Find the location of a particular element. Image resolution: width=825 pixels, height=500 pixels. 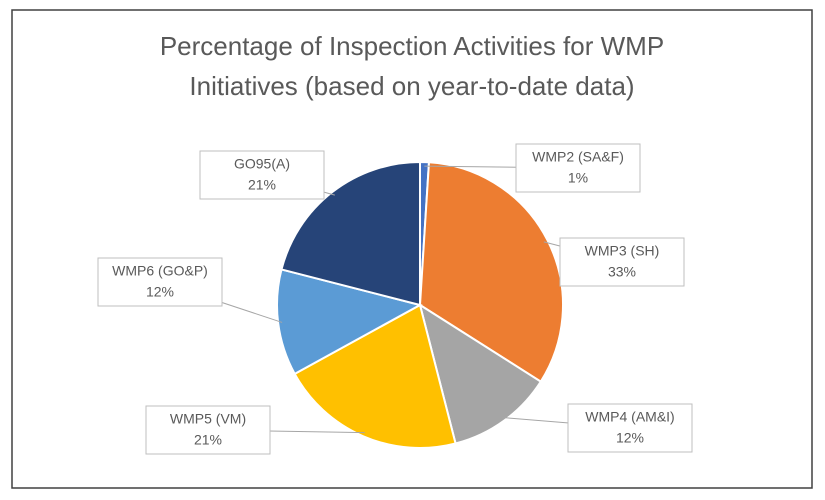

slice-label: WMP3 (SH) is located at coordinates (622, 251).